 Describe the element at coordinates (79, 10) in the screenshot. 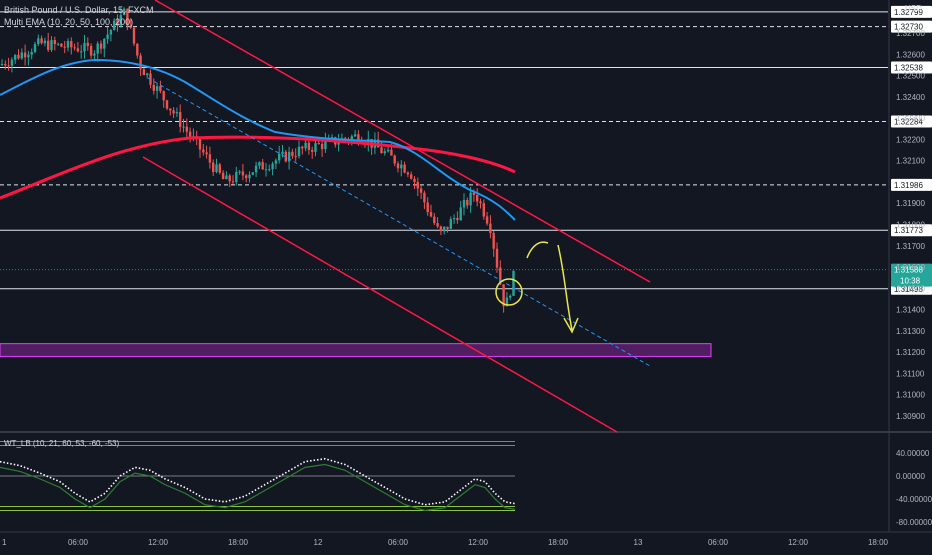

I see `symbol-title: British Pound / U.S. Dollar, 15, FXCM` at that location.